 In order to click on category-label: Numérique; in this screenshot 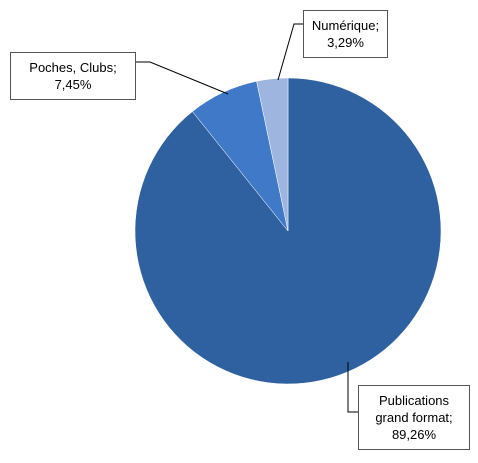, I will do `click(345, 25)`.